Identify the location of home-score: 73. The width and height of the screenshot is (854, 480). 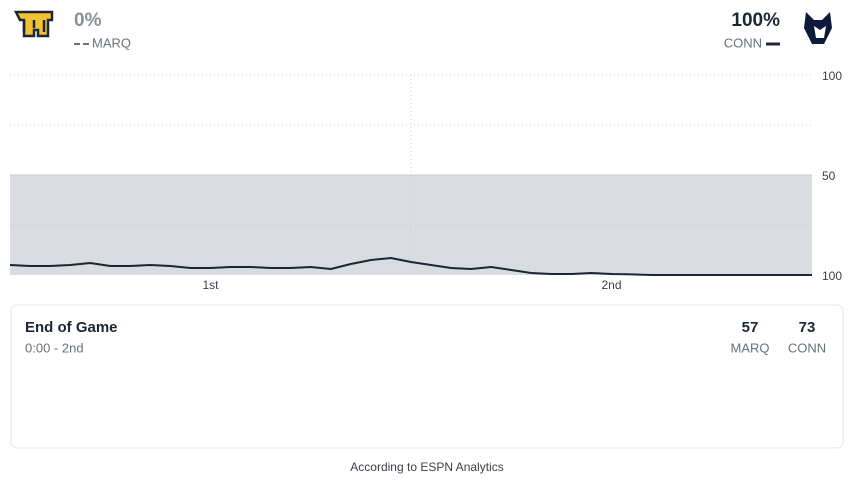
(807, 327).